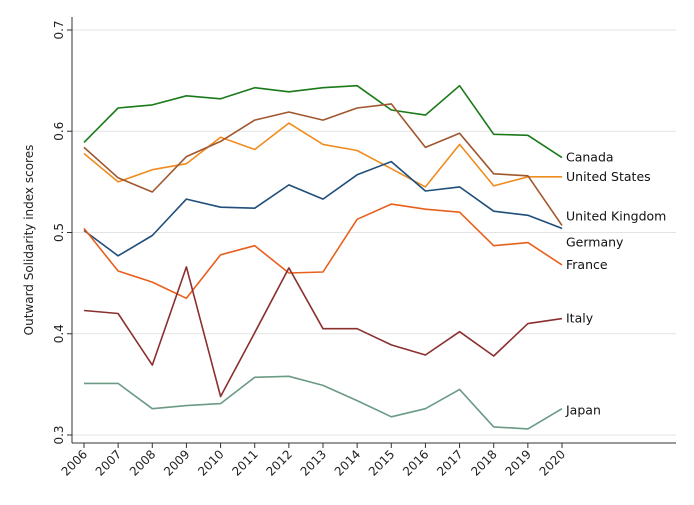 The height and width of the screenshot is (505, 694). What do you see at coordinates (210, 462) in the screenshot?
I see `x-tick-label: 2010` at bounding box center [210, 462].